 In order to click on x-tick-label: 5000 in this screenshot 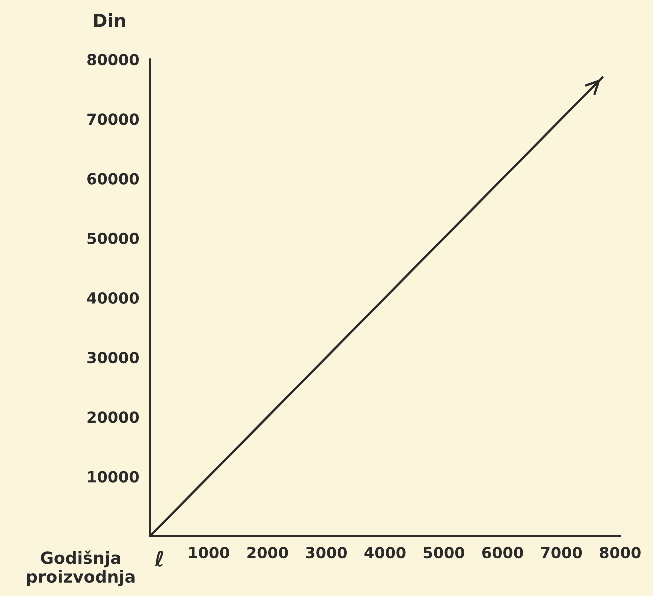, I will do `click(444, 553)`.